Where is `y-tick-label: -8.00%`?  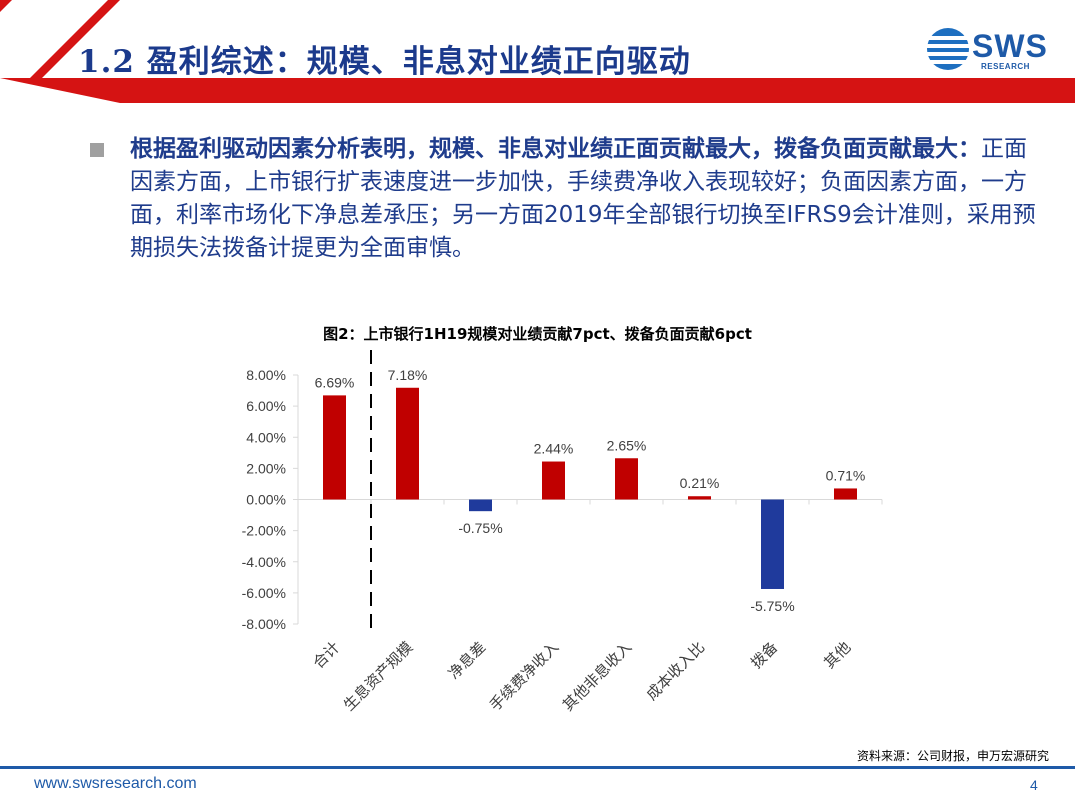
y-tick-label: -8.00% is located at coordinates (264, 624).